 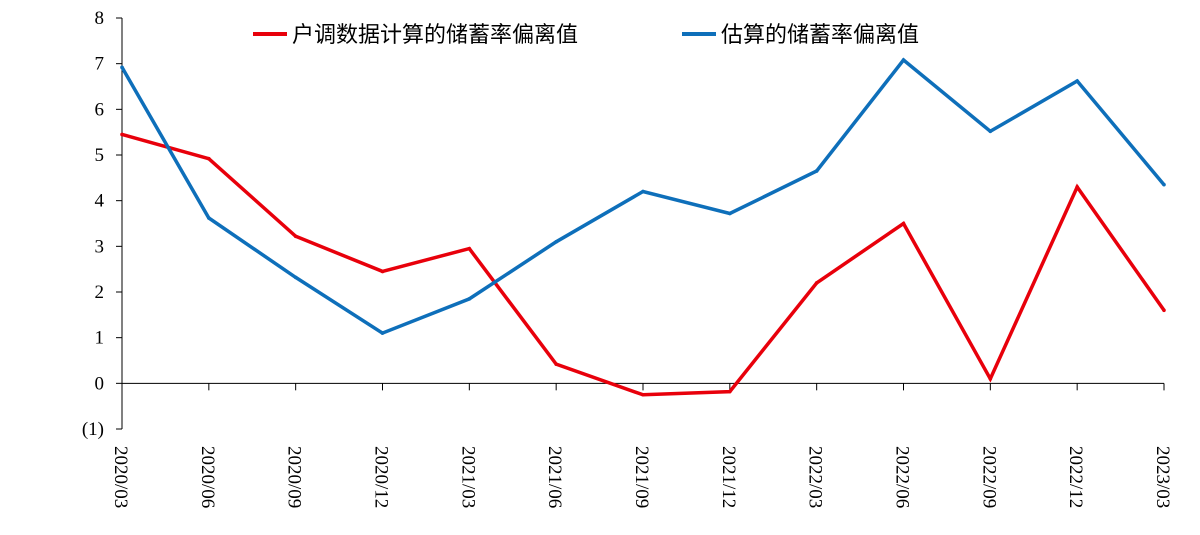 I want to click on y-tick-label: 4, so click(x=100, y=201).